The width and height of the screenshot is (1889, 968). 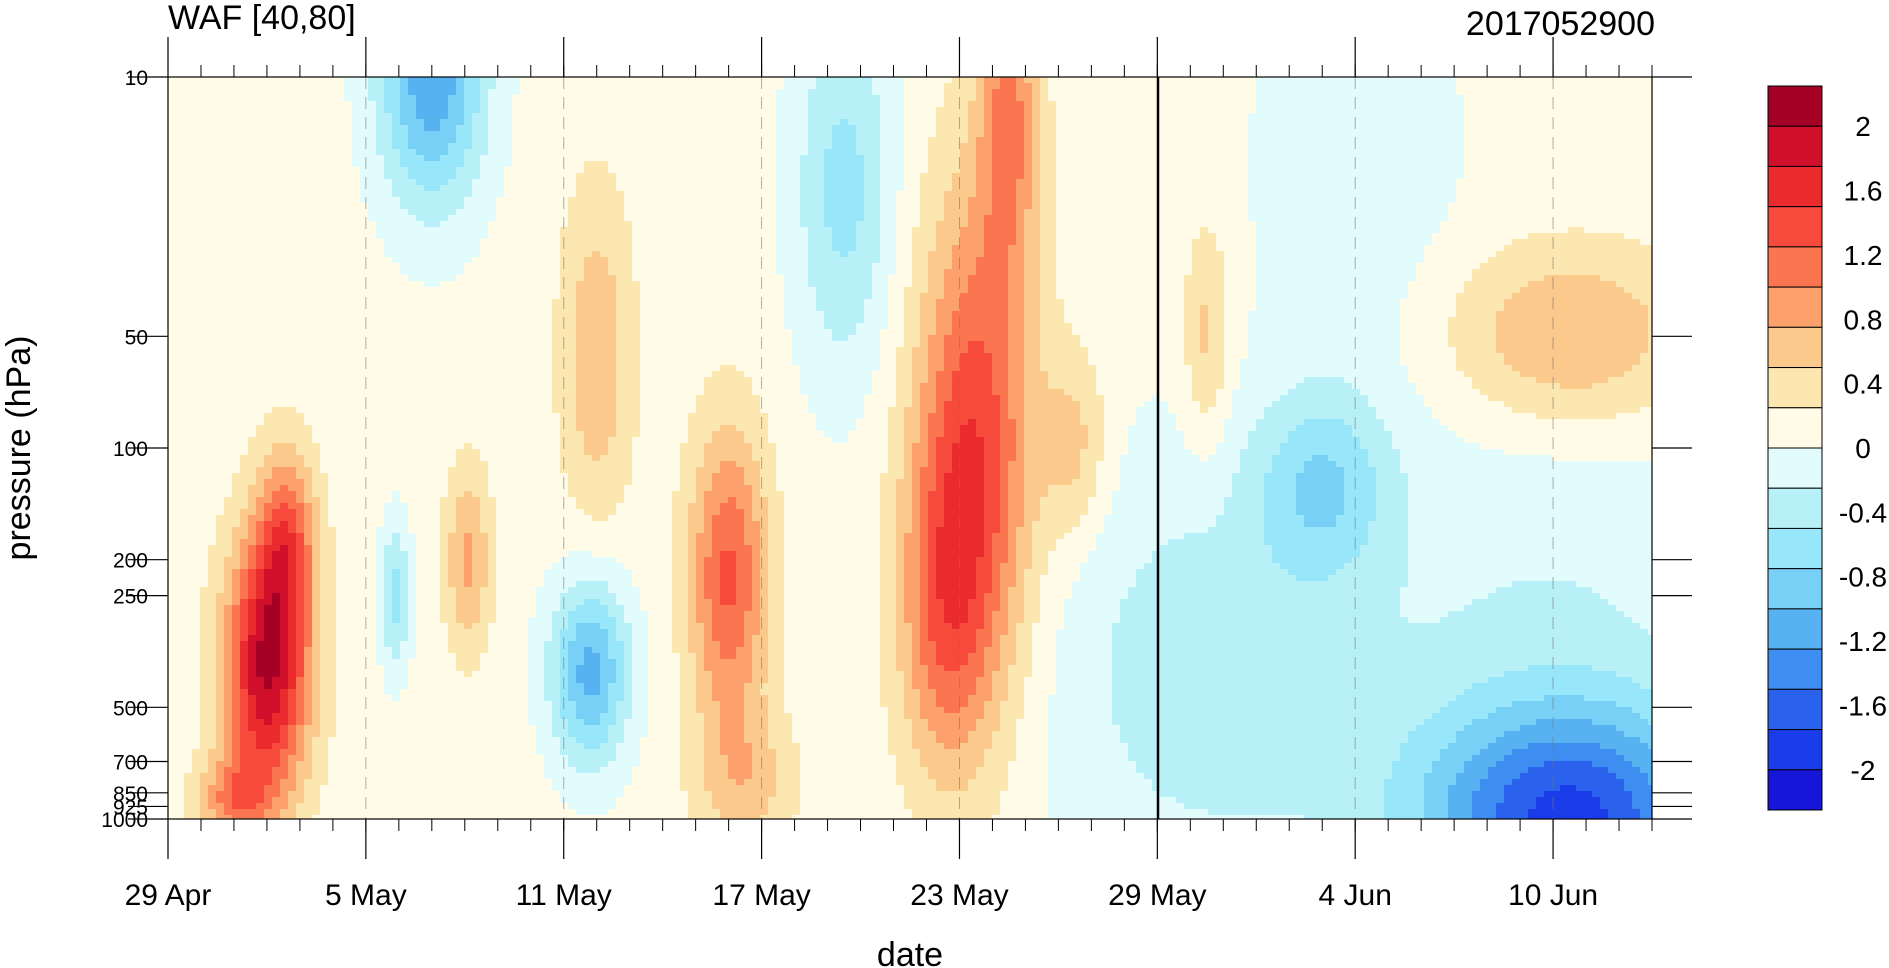 I want to click on x-tick-label: 11 May, so click(x=564, y=895).